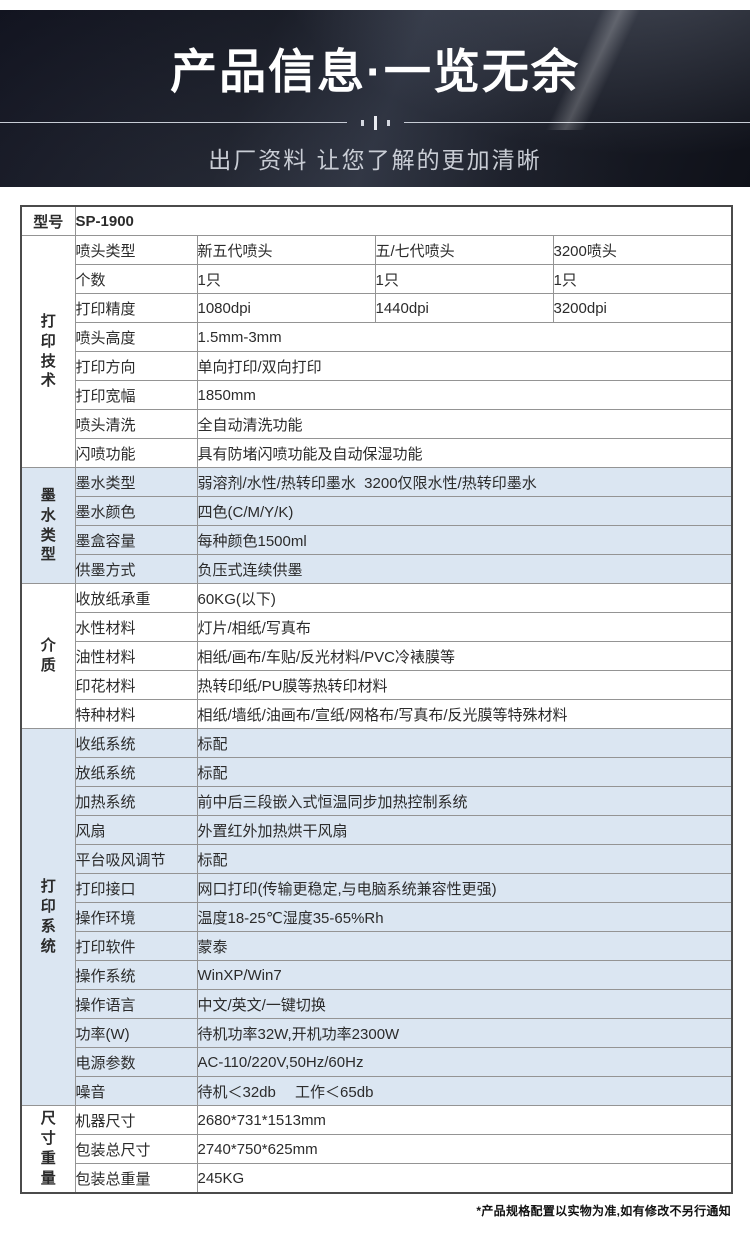 The image size is (750, 1235). What do you see at coordinates (136, 1149) in the screenshot?
I see `spec-row-label: 包装总尺寸` at bounding box center [136, 1149].